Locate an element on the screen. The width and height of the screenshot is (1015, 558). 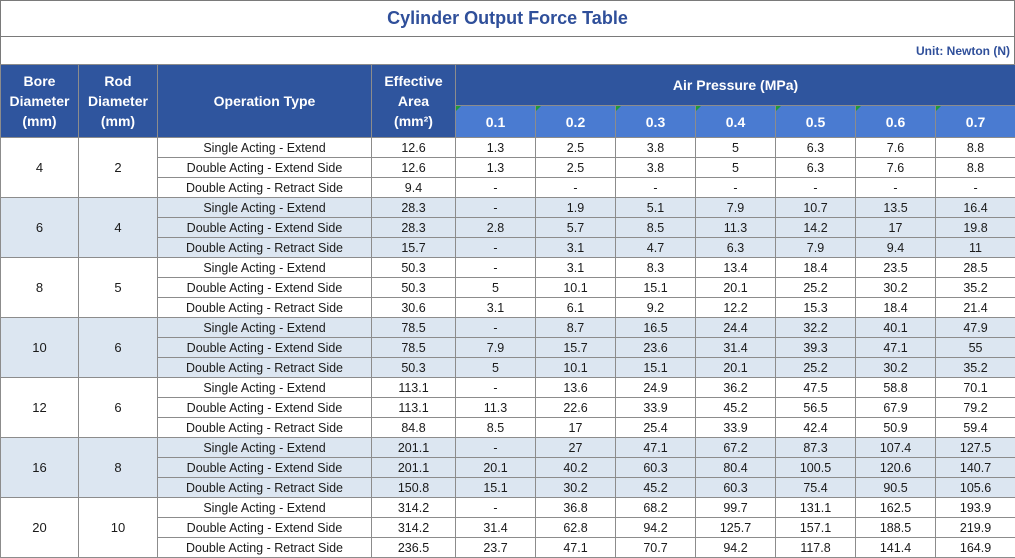
force-value-cell: 33.9 is located at coordinates (656, 408).